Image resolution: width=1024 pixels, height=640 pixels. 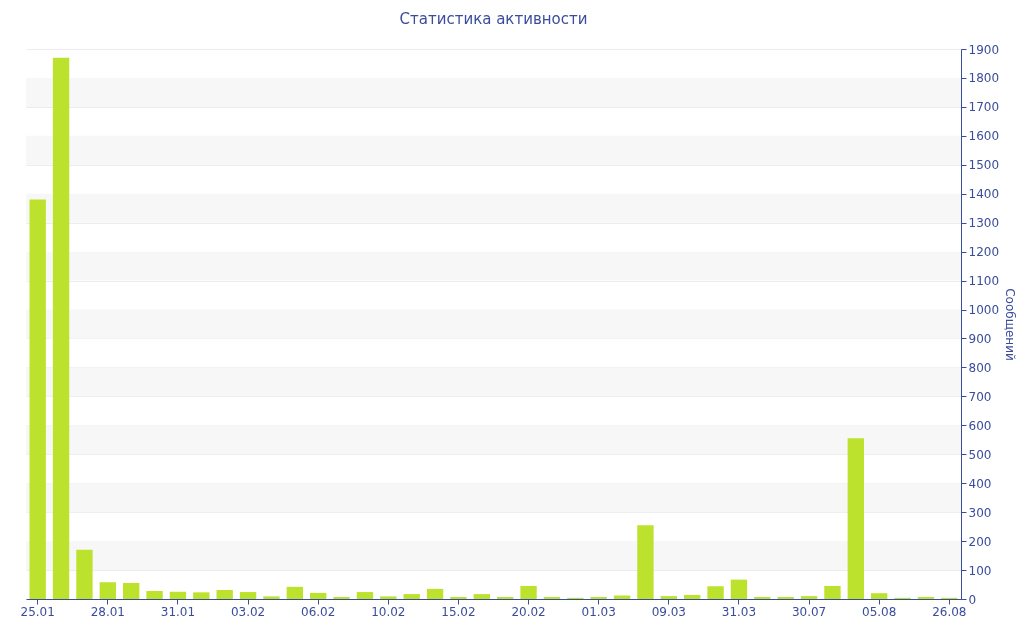 I want to click on x-tick-label: 01.03, so click(x=598, y=611).